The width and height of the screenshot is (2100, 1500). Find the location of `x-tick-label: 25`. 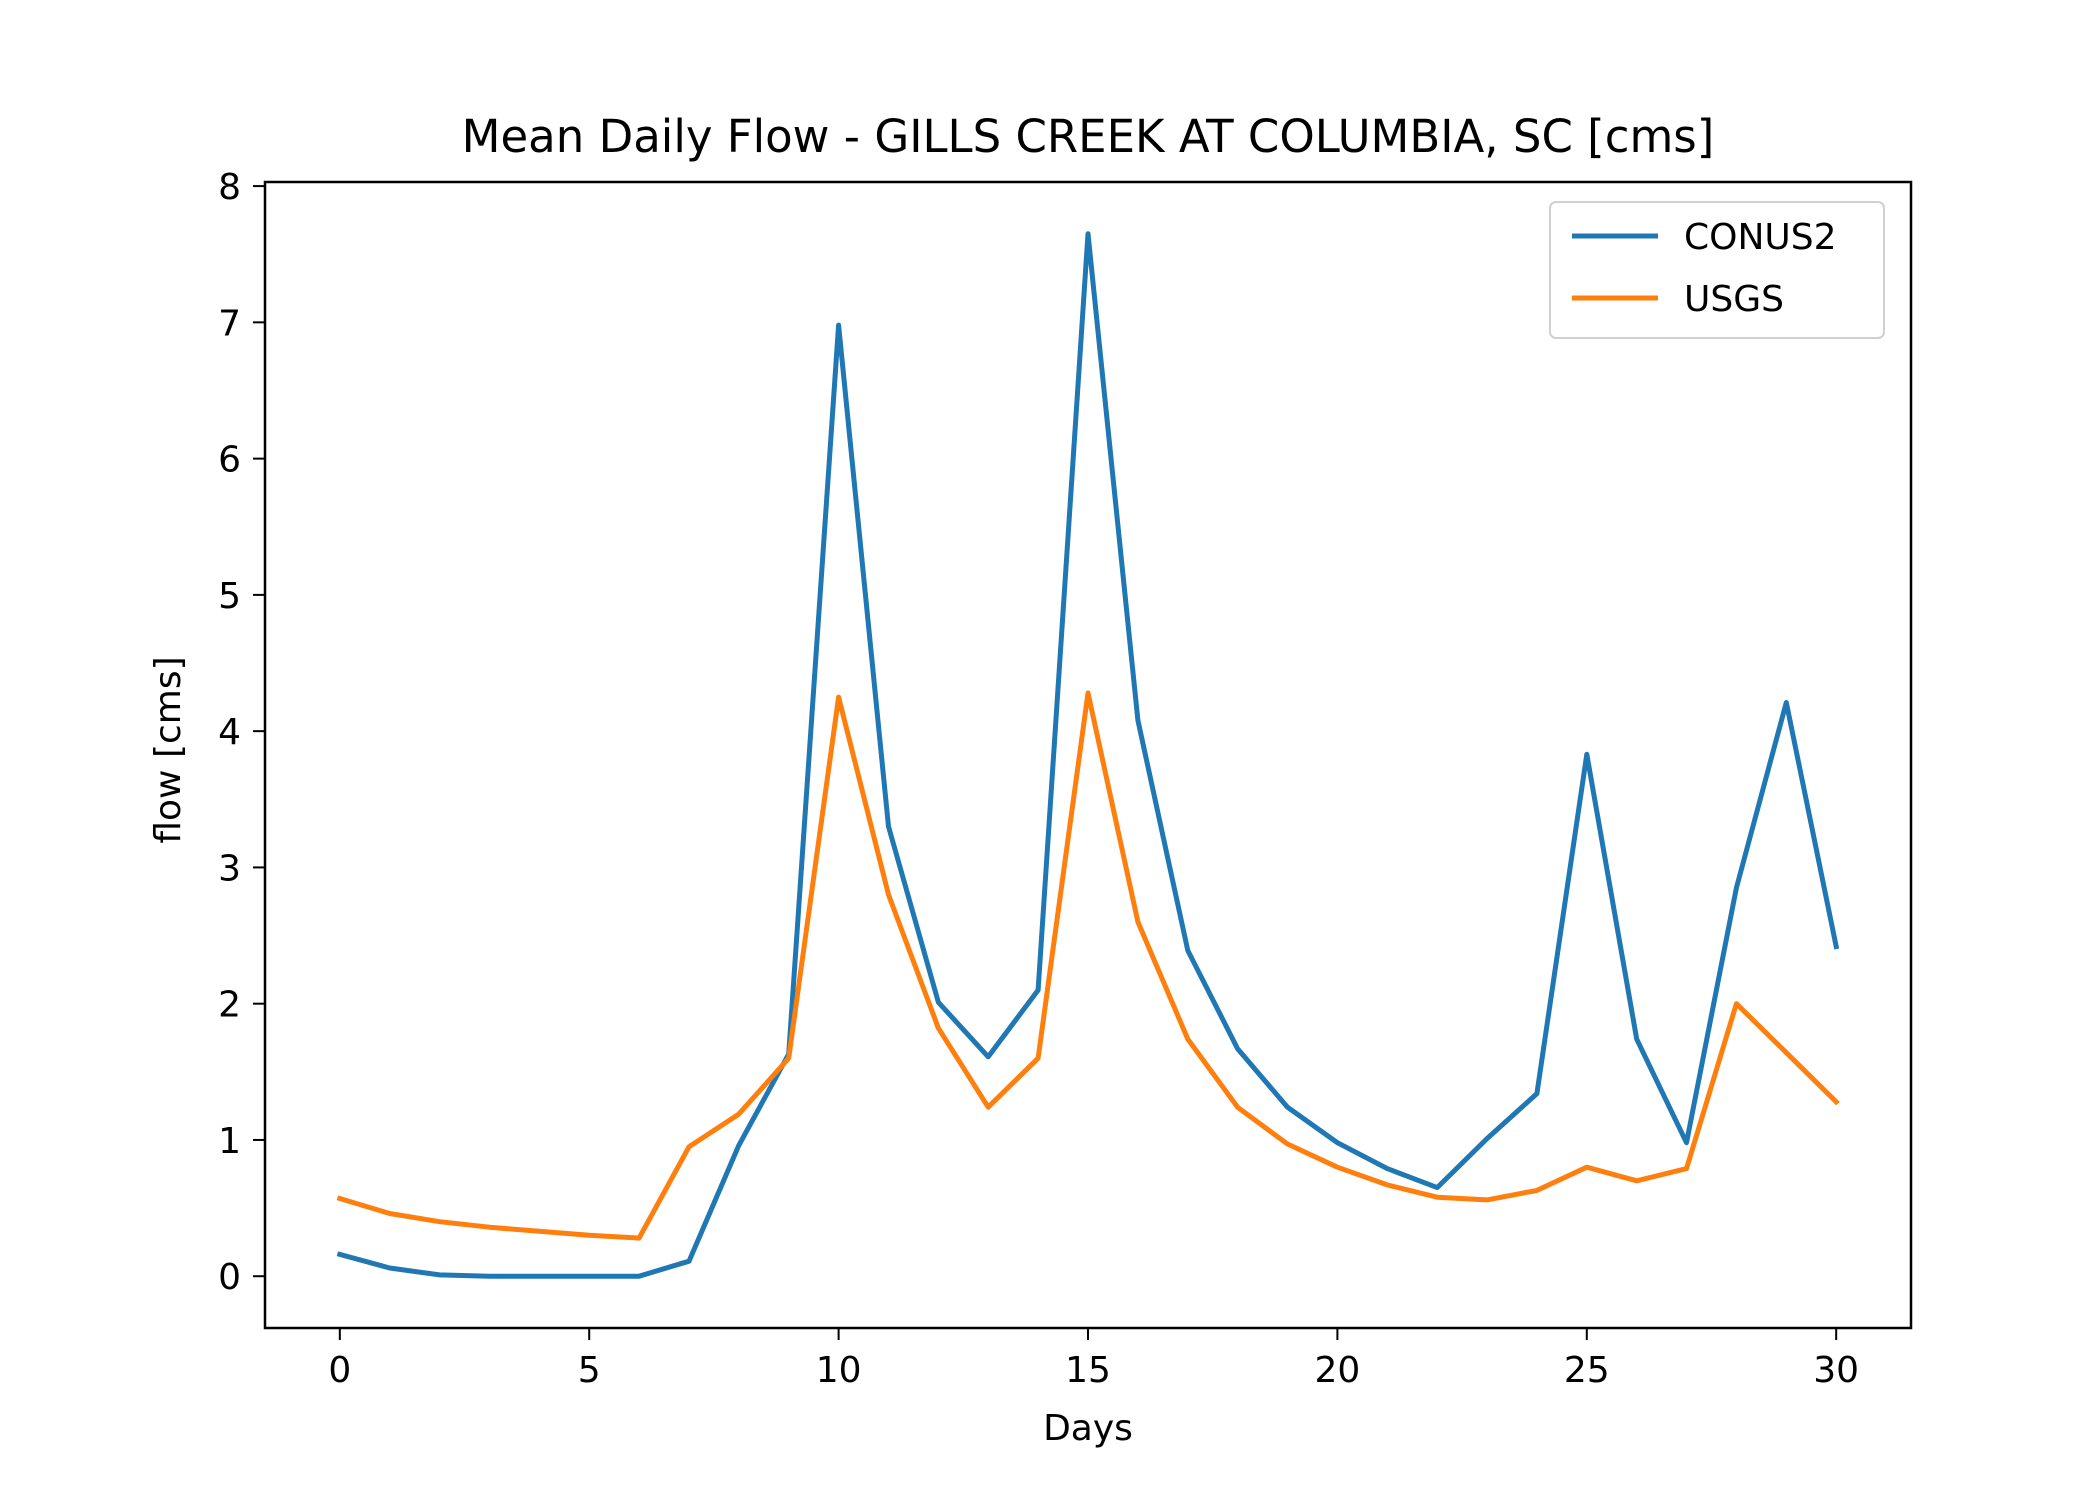

x-tick-label: 25 is located at coordinates (1587, 1370).